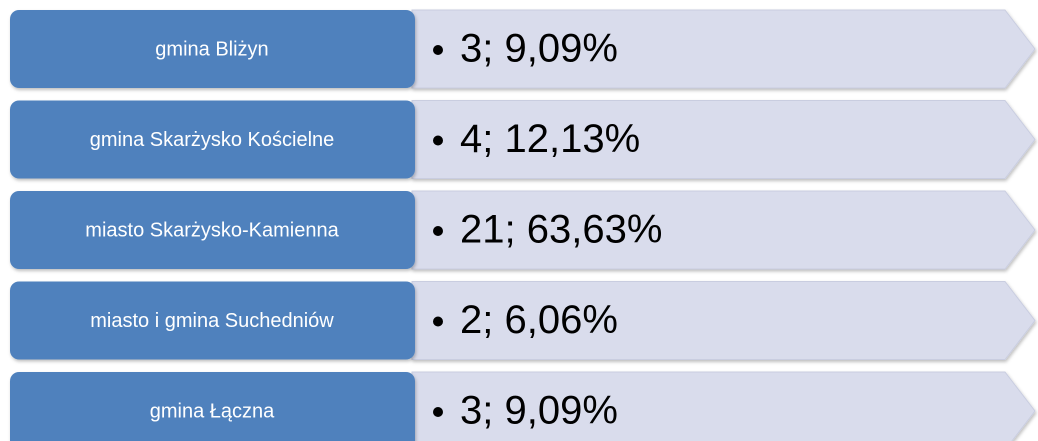 This screenshot has width=1038, height=441. I want to click on value-text: 21; 63,63%, so click(561, 230).